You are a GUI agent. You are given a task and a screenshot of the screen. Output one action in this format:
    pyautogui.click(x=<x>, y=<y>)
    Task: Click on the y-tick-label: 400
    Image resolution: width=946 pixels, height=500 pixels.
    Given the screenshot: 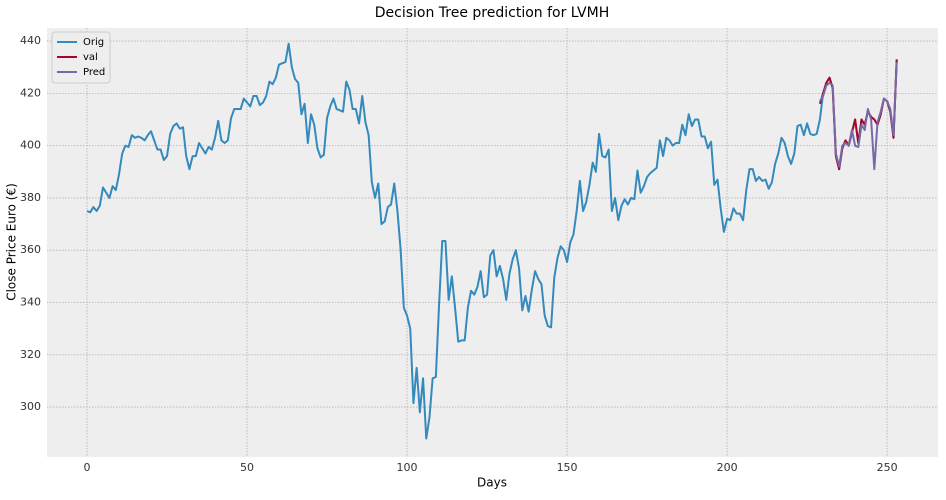 What is the action you would take?
    pyautogui.click(x=30, y=145)
    